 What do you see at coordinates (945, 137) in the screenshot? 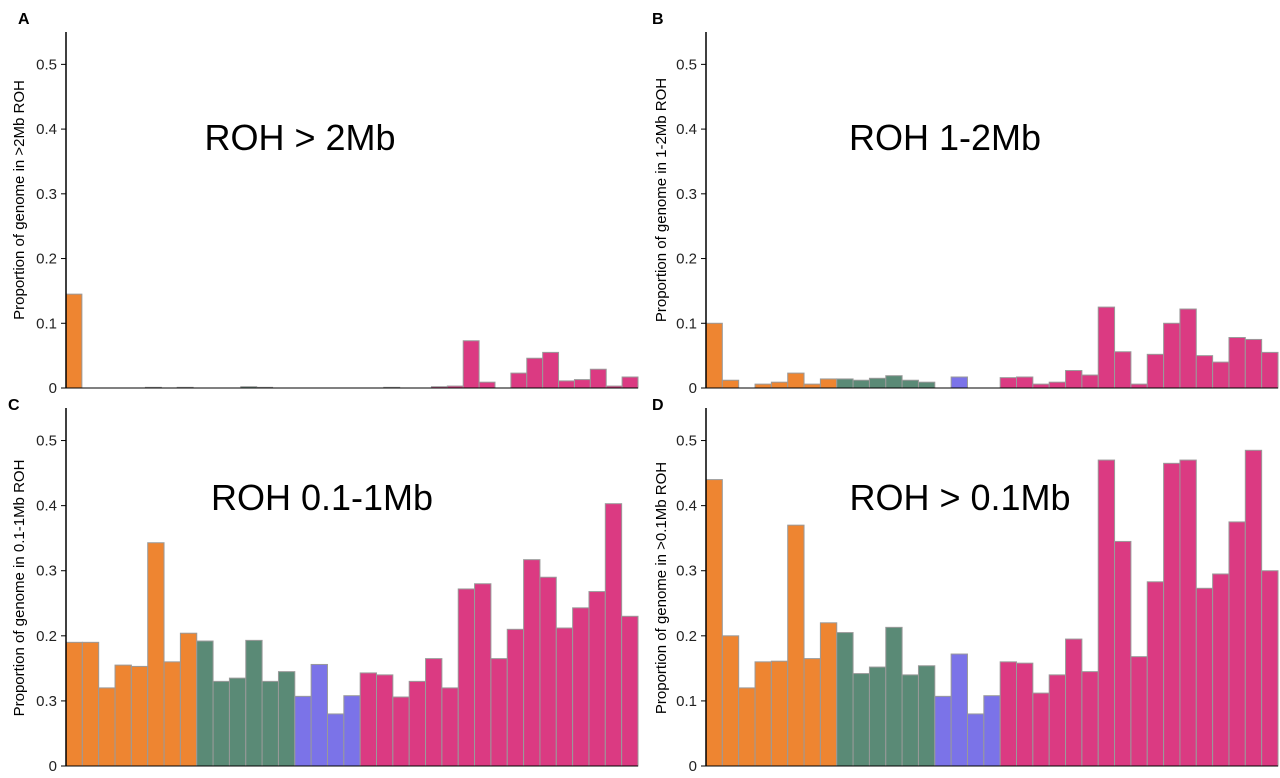
I see `panel-title: ROH 1-2Mb` at bounding box center [945, 137].